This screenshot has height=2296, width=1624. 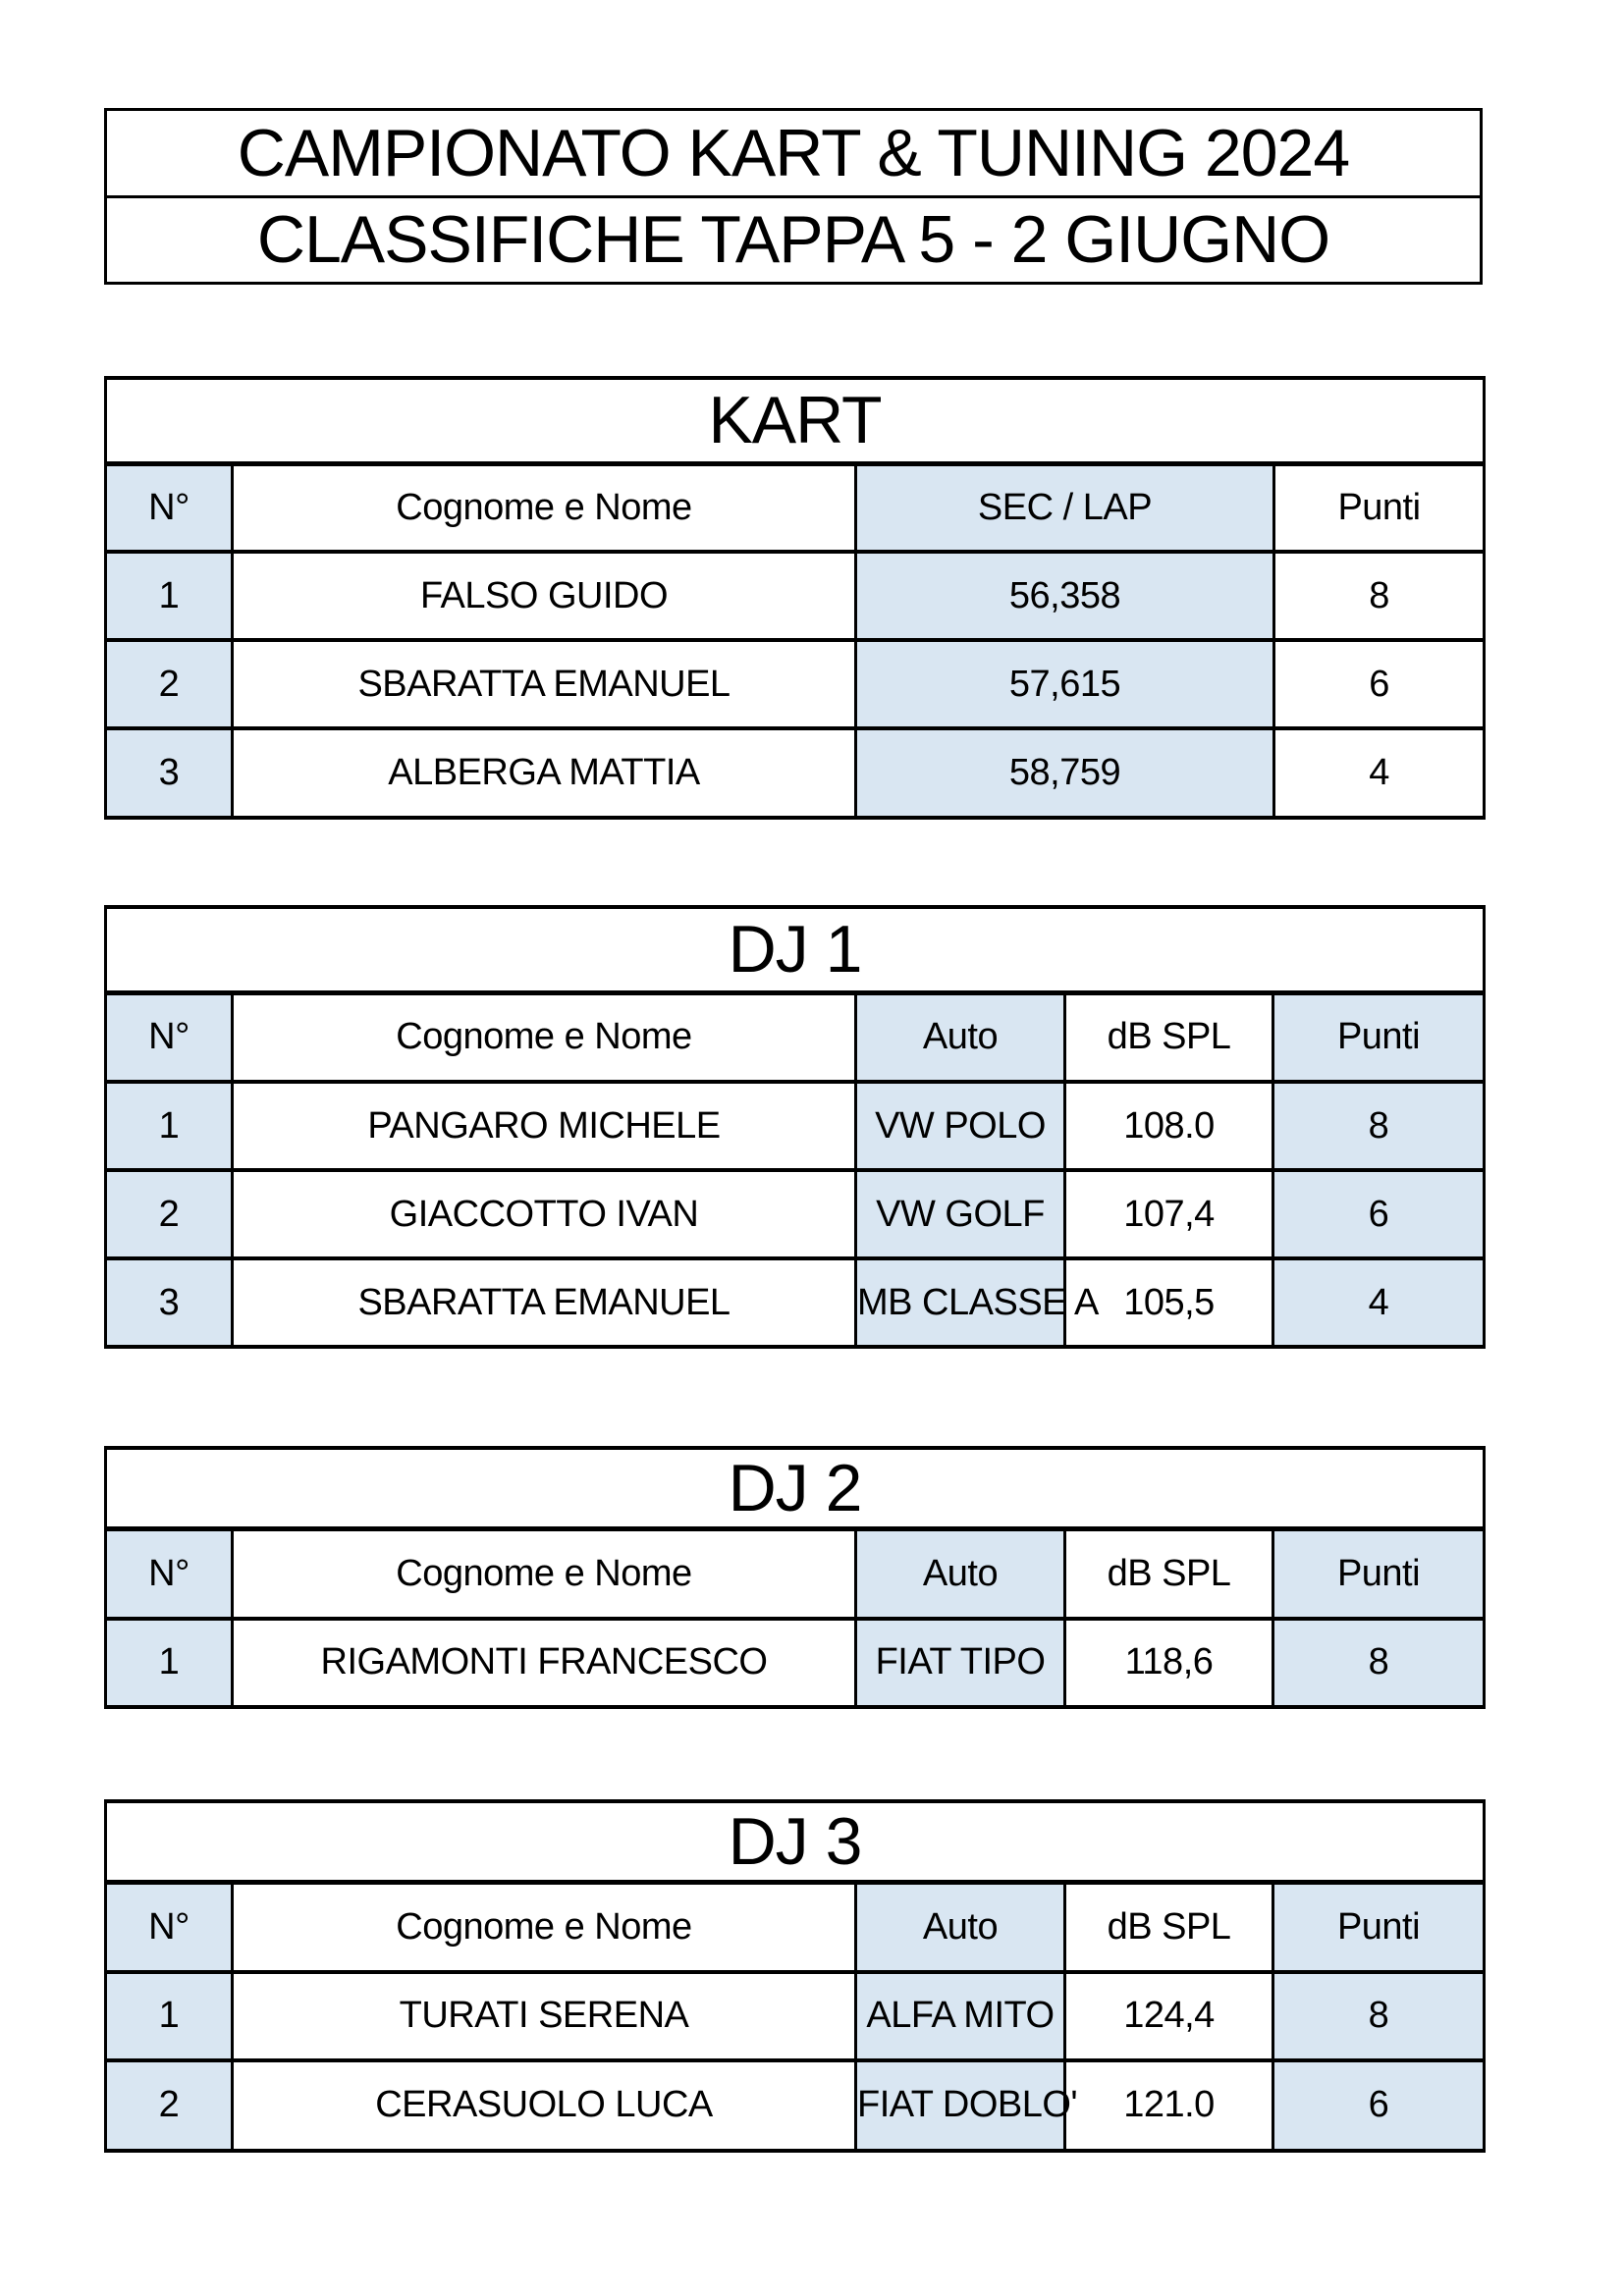 I want to click on table-row: 1 PANGARO MICHELE VW POLO 108.0 8, so click(x=795, y=1126).